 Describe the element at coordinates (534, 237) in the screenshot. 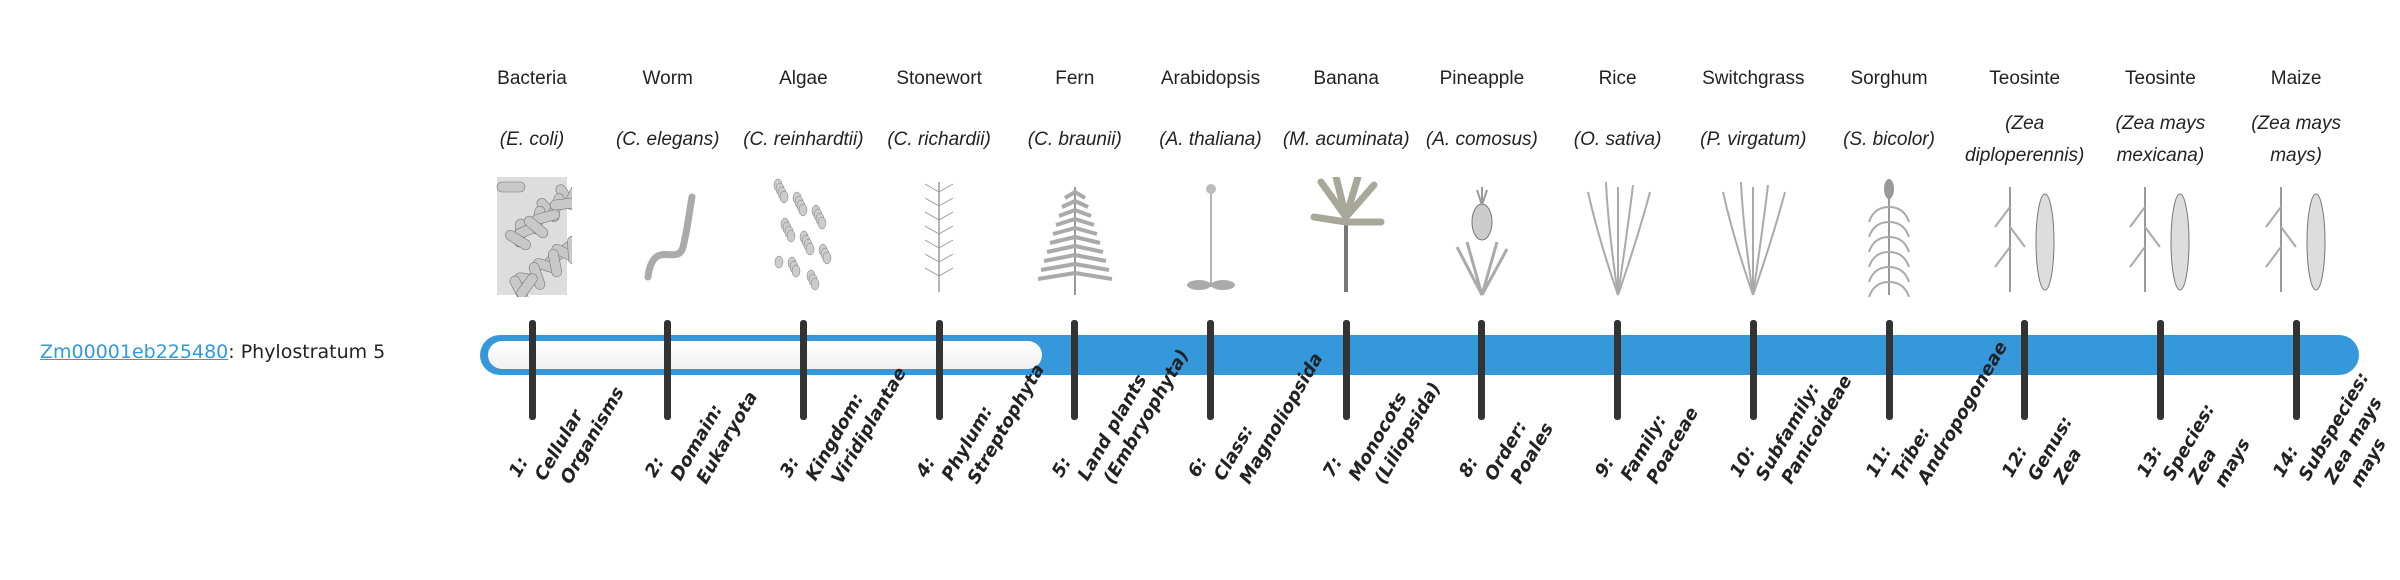

I see `bacteria-icon` at that location.